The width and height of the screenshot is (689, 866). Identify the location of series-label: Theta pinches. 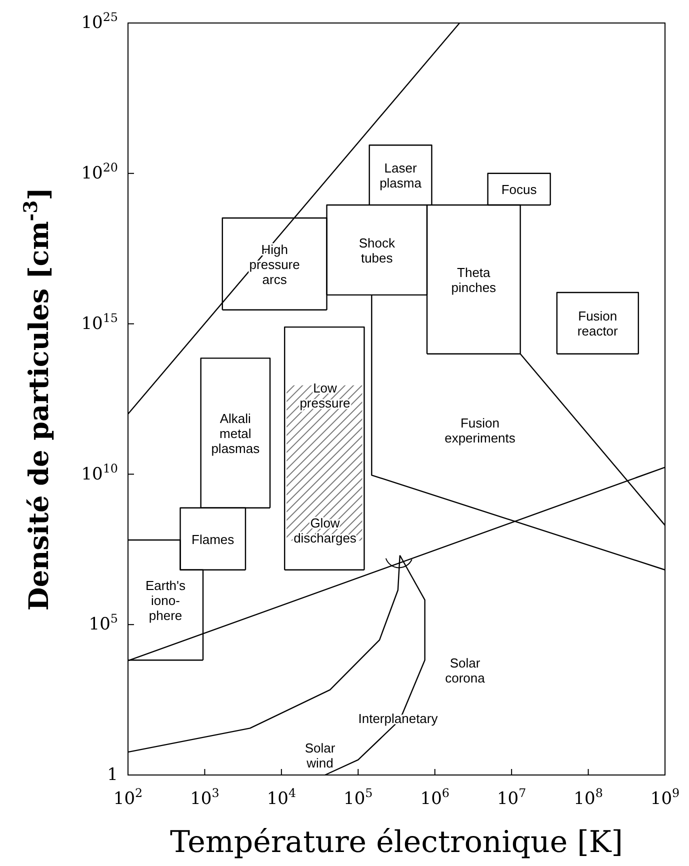
(474, 279).